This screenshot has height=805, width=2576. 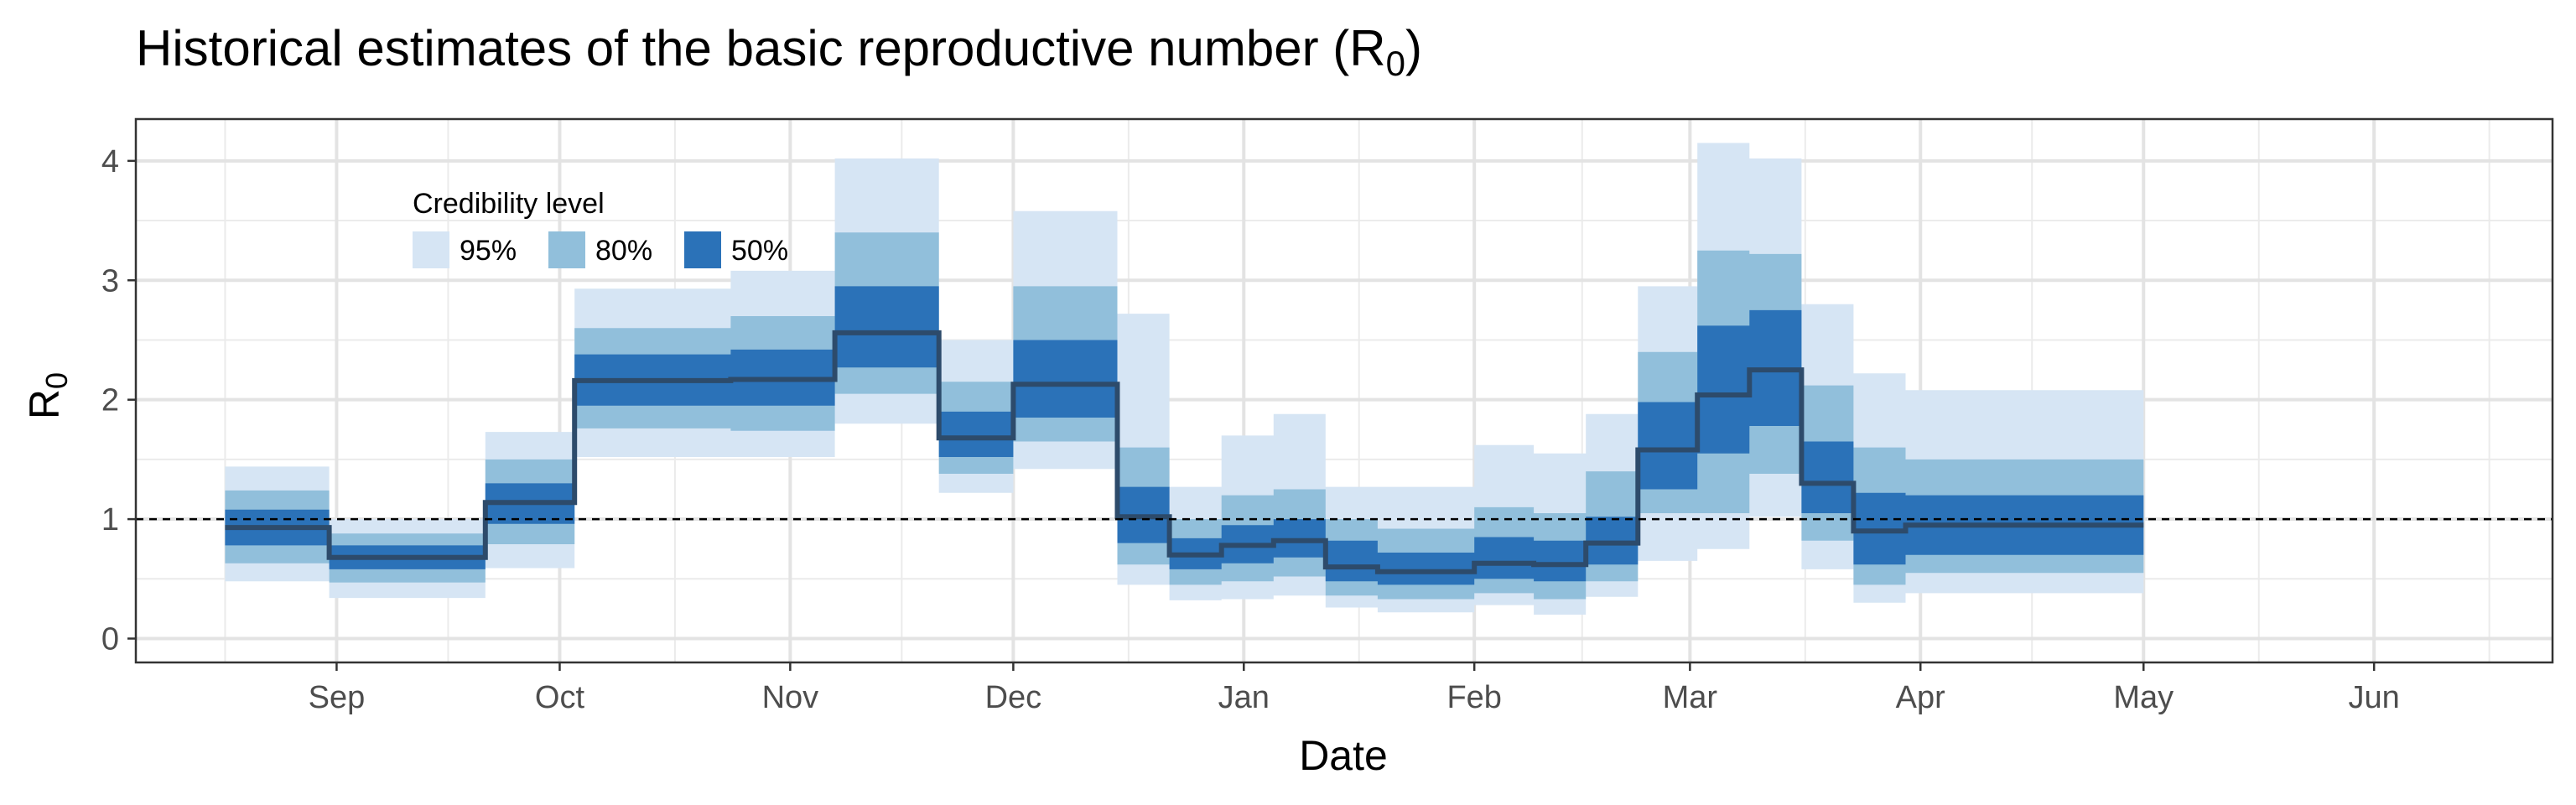 I want to click on x-tick-label: Feb, so click(x=1473, y=697).